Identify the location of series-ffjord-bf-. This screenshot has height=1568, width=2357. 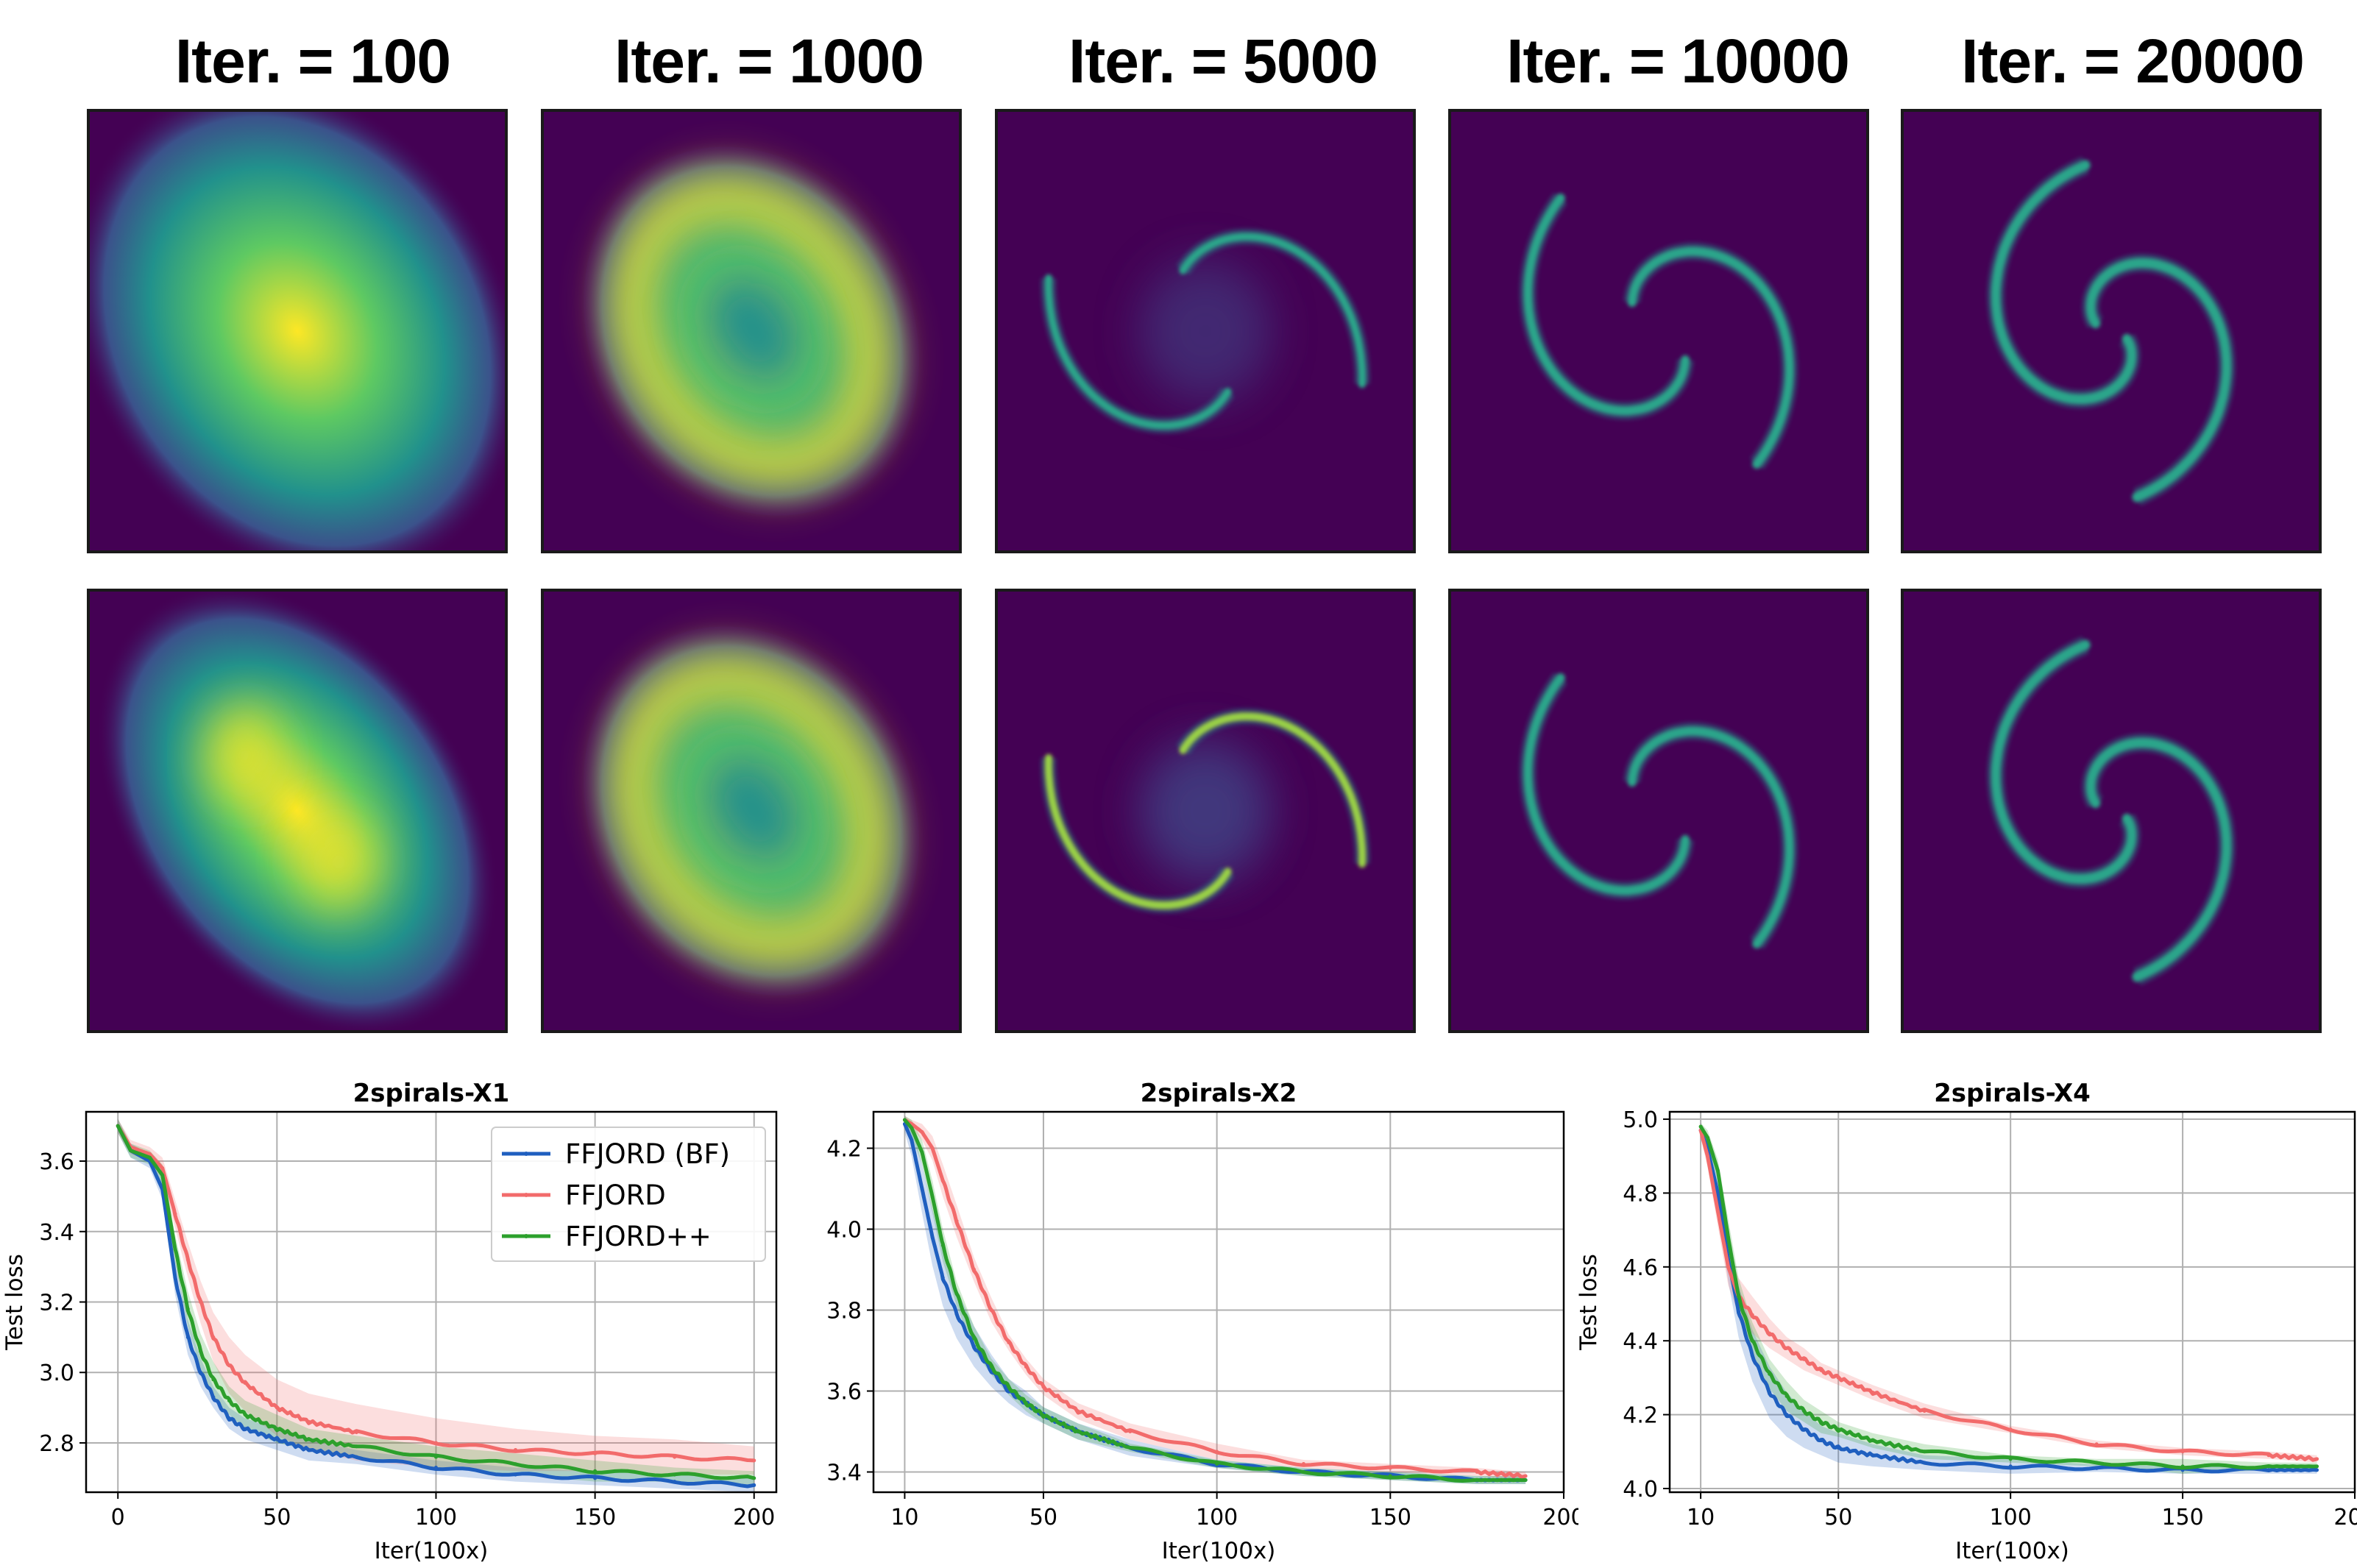
(1215, 1299).